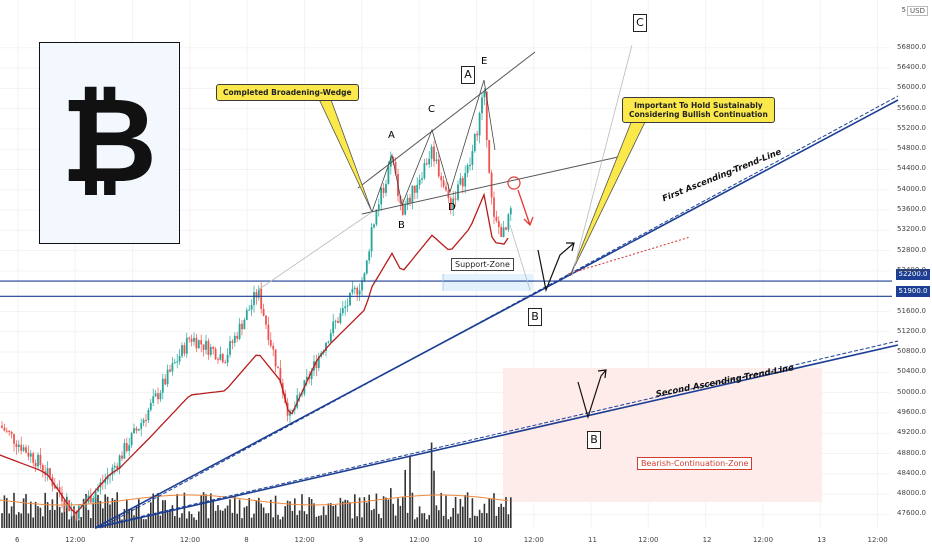 The width and height of the screenshot is (932, 550). I want to click on wave-label-B-bottom: B, so click(535, 317).